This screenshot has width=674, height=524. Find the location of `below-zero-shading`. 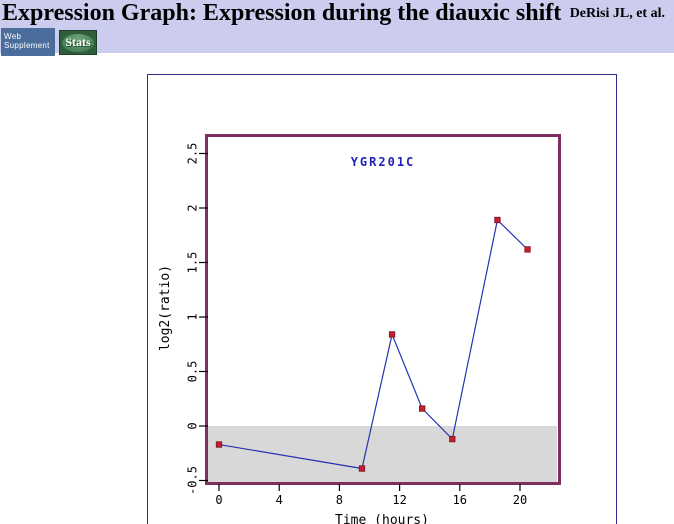

below-zero-shading is located at coordinates (382, 454).